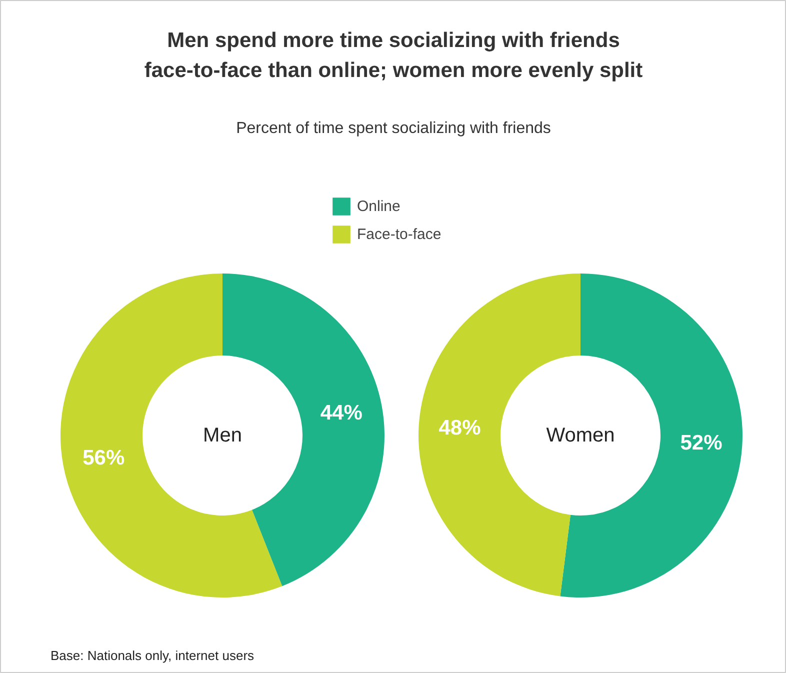 Image resolution: width=786 pixels, height=673 pixels. What do you see at coordinates (399, 234) in the screenshot?
I see `legend-label: Face-to-face` at bounding box center [399, 234].